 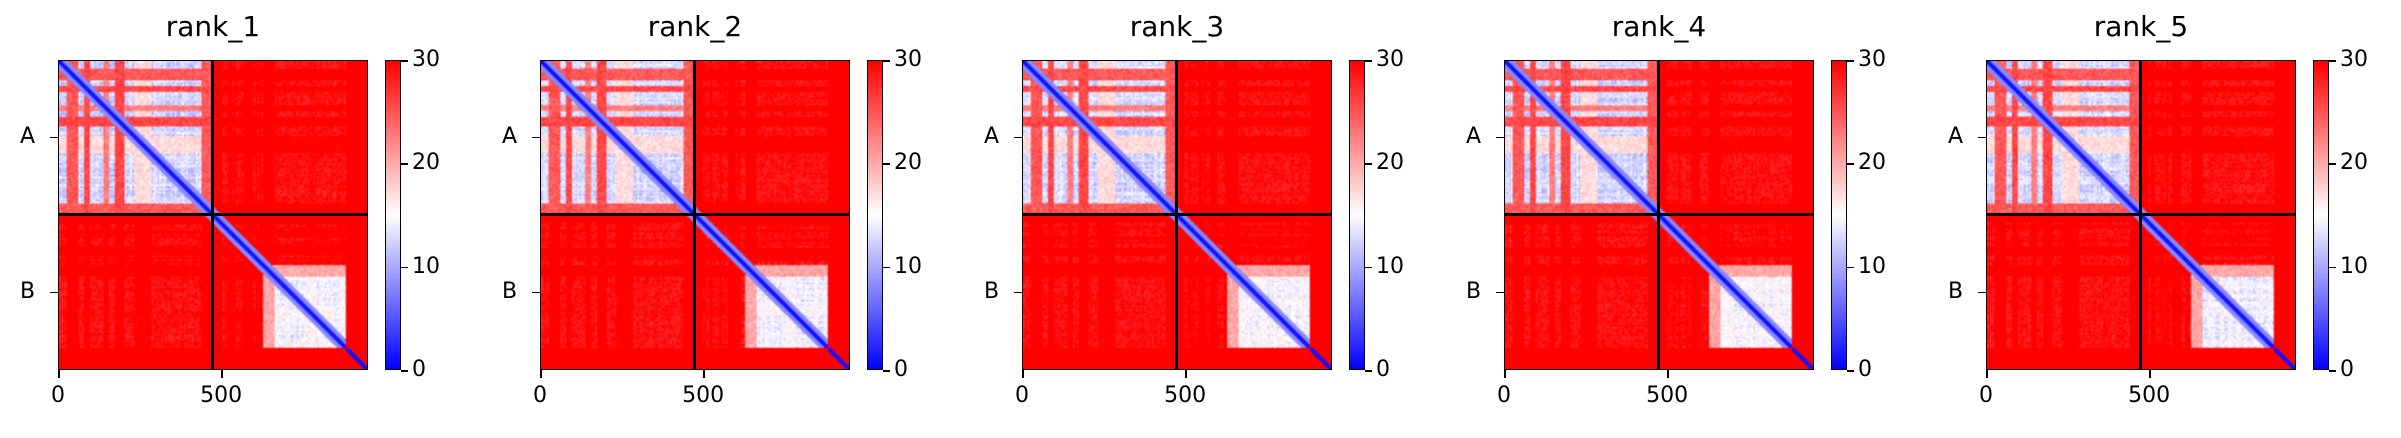 I want to click on chart-title: rank_1, so click(x=213, y=26).